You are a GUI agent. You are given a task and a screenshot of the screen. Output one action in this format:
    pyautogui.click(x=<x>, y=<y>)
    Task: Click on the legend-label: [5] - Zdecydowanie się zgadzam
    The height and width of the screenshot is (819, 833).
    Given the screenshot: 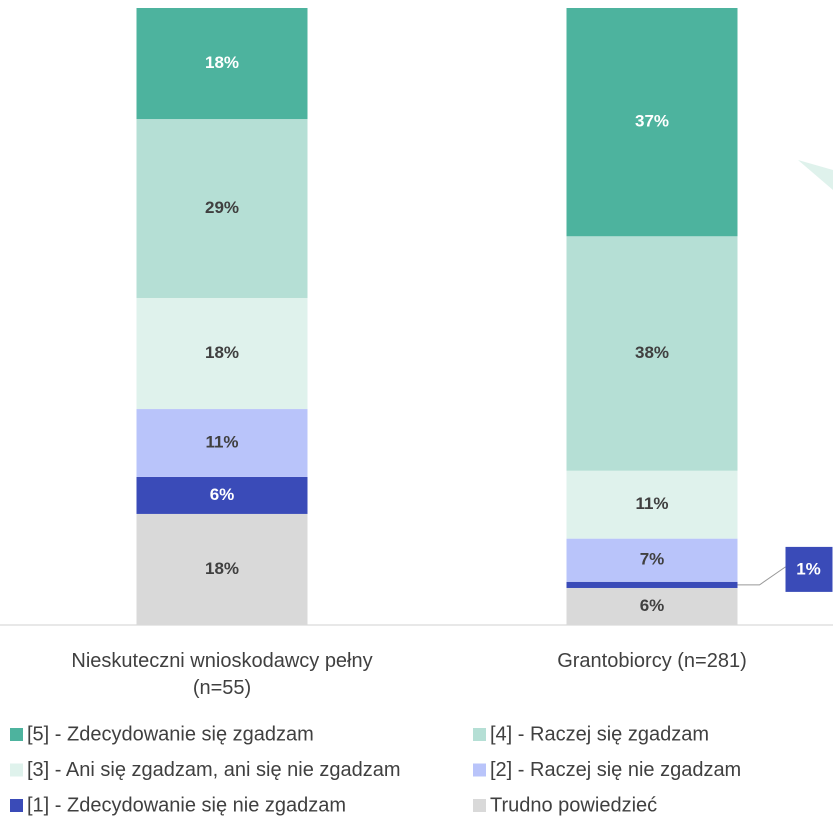 What is the action you would take?
    pyautogui.click(x=170, y=734)
    